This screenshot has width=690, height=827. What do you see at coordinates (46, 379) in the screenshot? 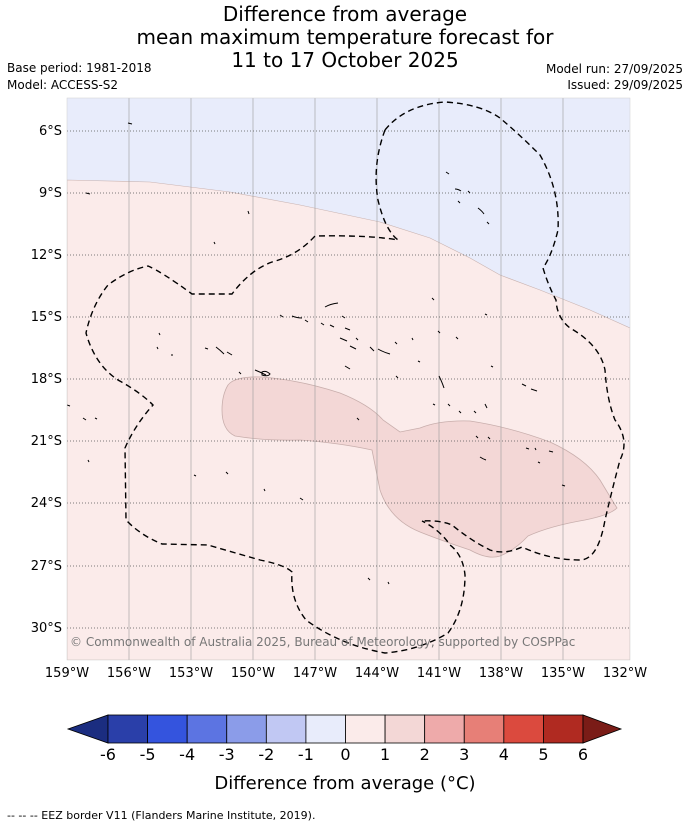
I see `lat-label: 18°S` at bounding box center [46, 379].